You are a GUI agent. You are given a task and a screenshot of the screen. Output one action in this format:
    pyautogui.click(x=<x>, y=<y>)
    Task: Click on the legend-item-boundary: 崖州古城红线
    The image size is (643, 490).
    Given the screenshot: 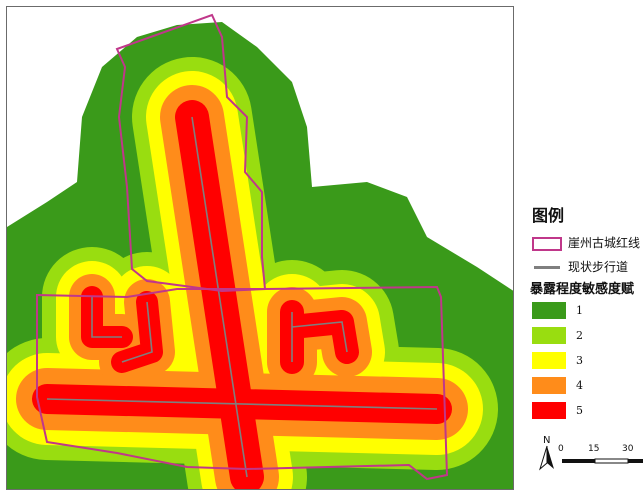 What is the action you would take?
    pyautogui.click(x=586, y=242)
    